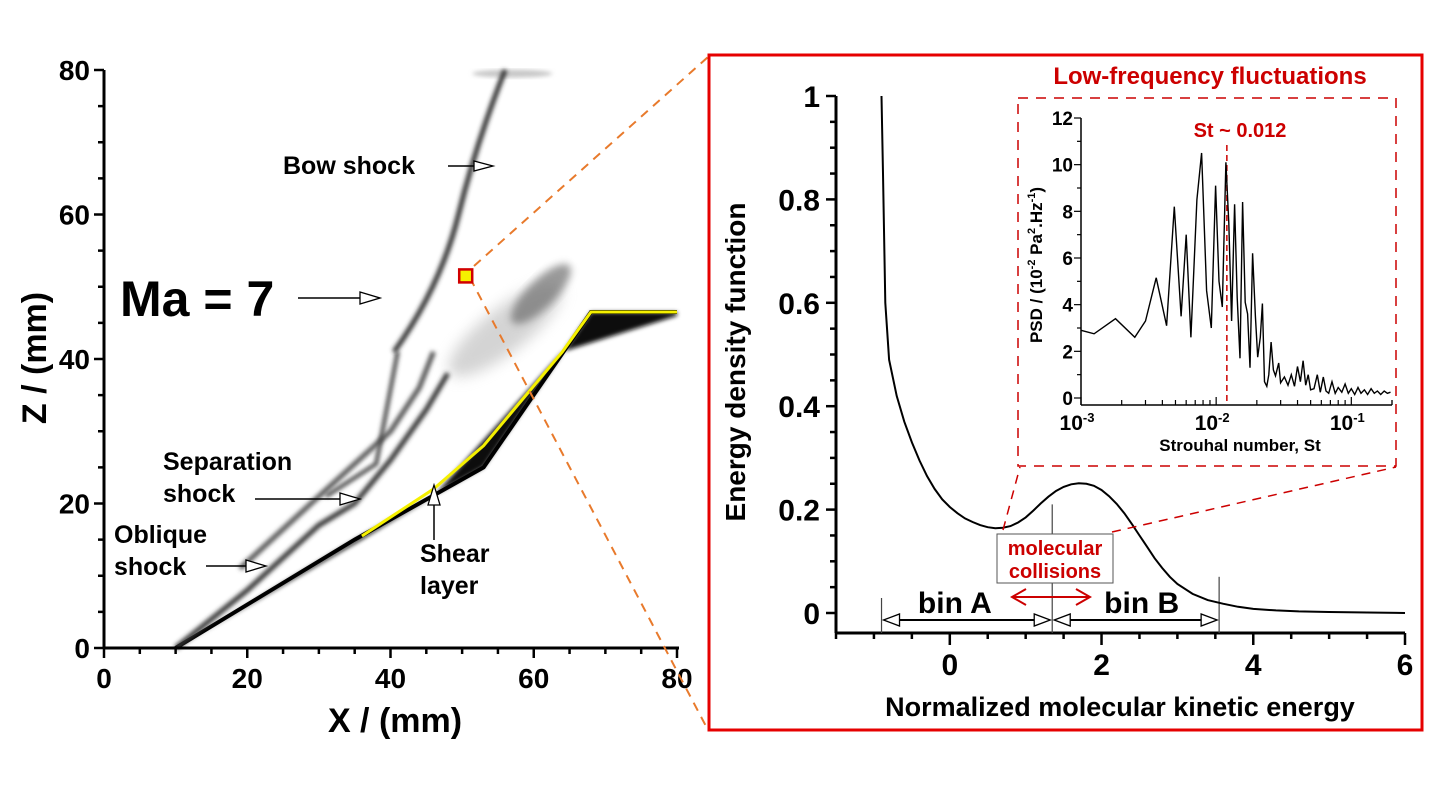 This screenshot has height=810, width=1440. Describe the element at coordinates (74, 359) in the screenshot. I see `y-tick-label: 40` at that location.